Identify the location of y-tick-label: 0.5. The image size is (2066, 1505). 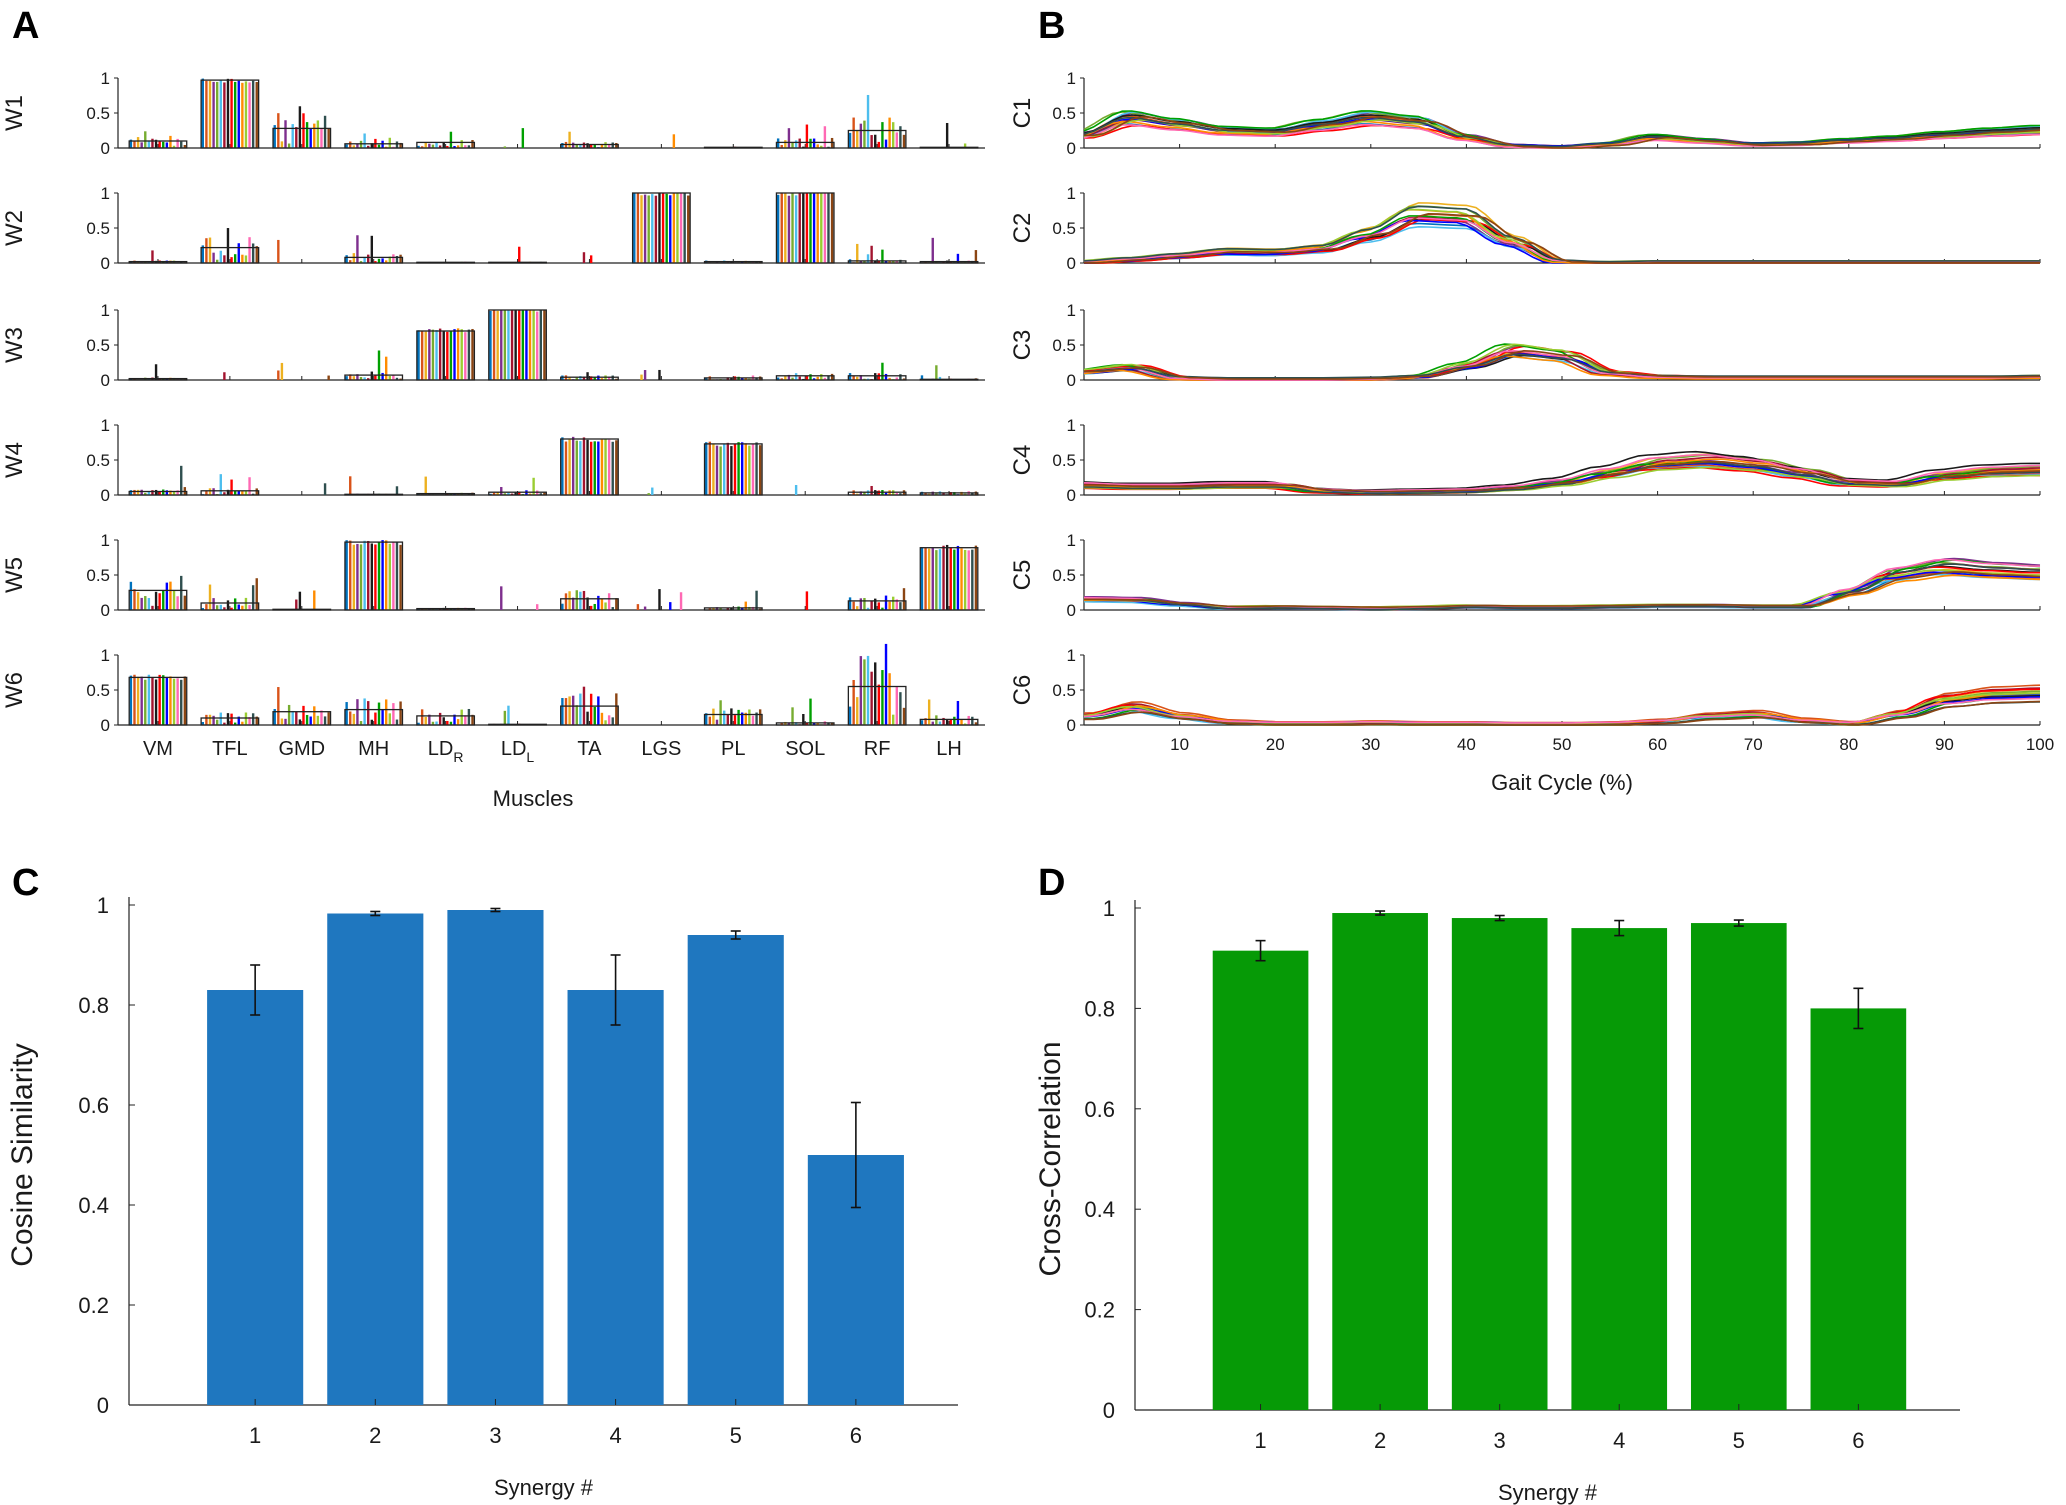
(98, 460).